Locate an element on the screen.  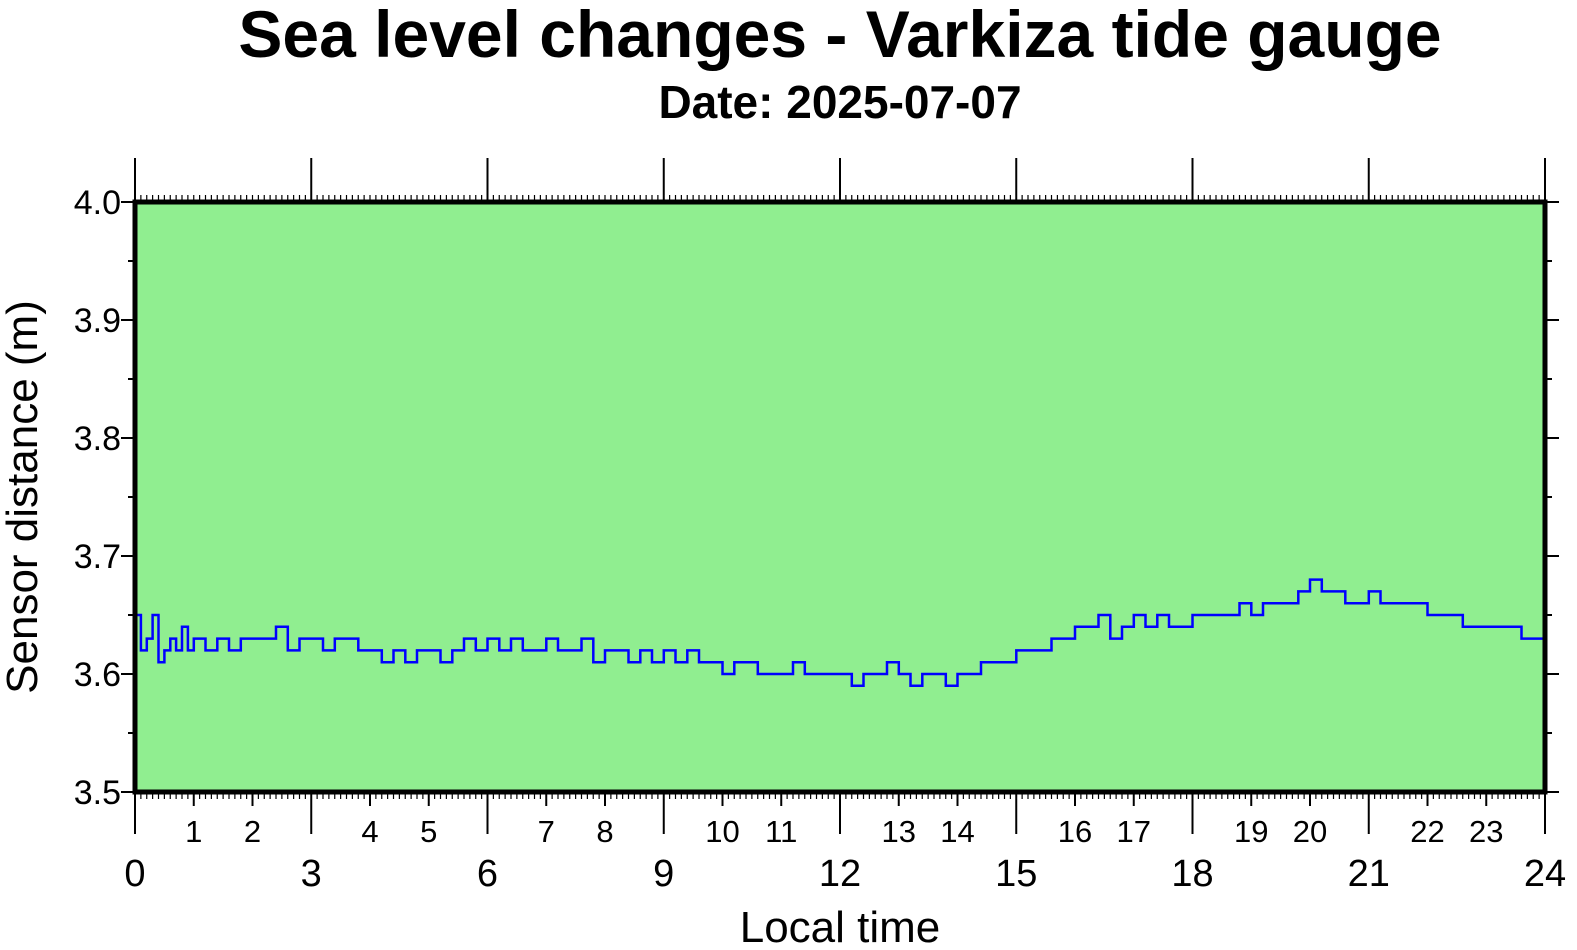
y-tick-label: 4.0 is located at coordinates (97, 203).